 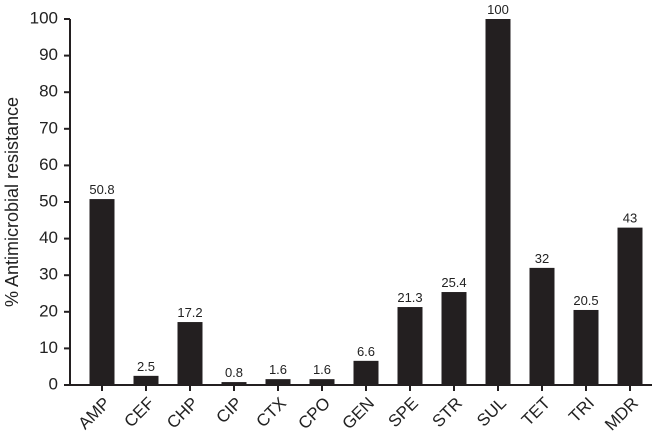 I want to click on x-tick-label: AMP, so click(x=94, y=413).